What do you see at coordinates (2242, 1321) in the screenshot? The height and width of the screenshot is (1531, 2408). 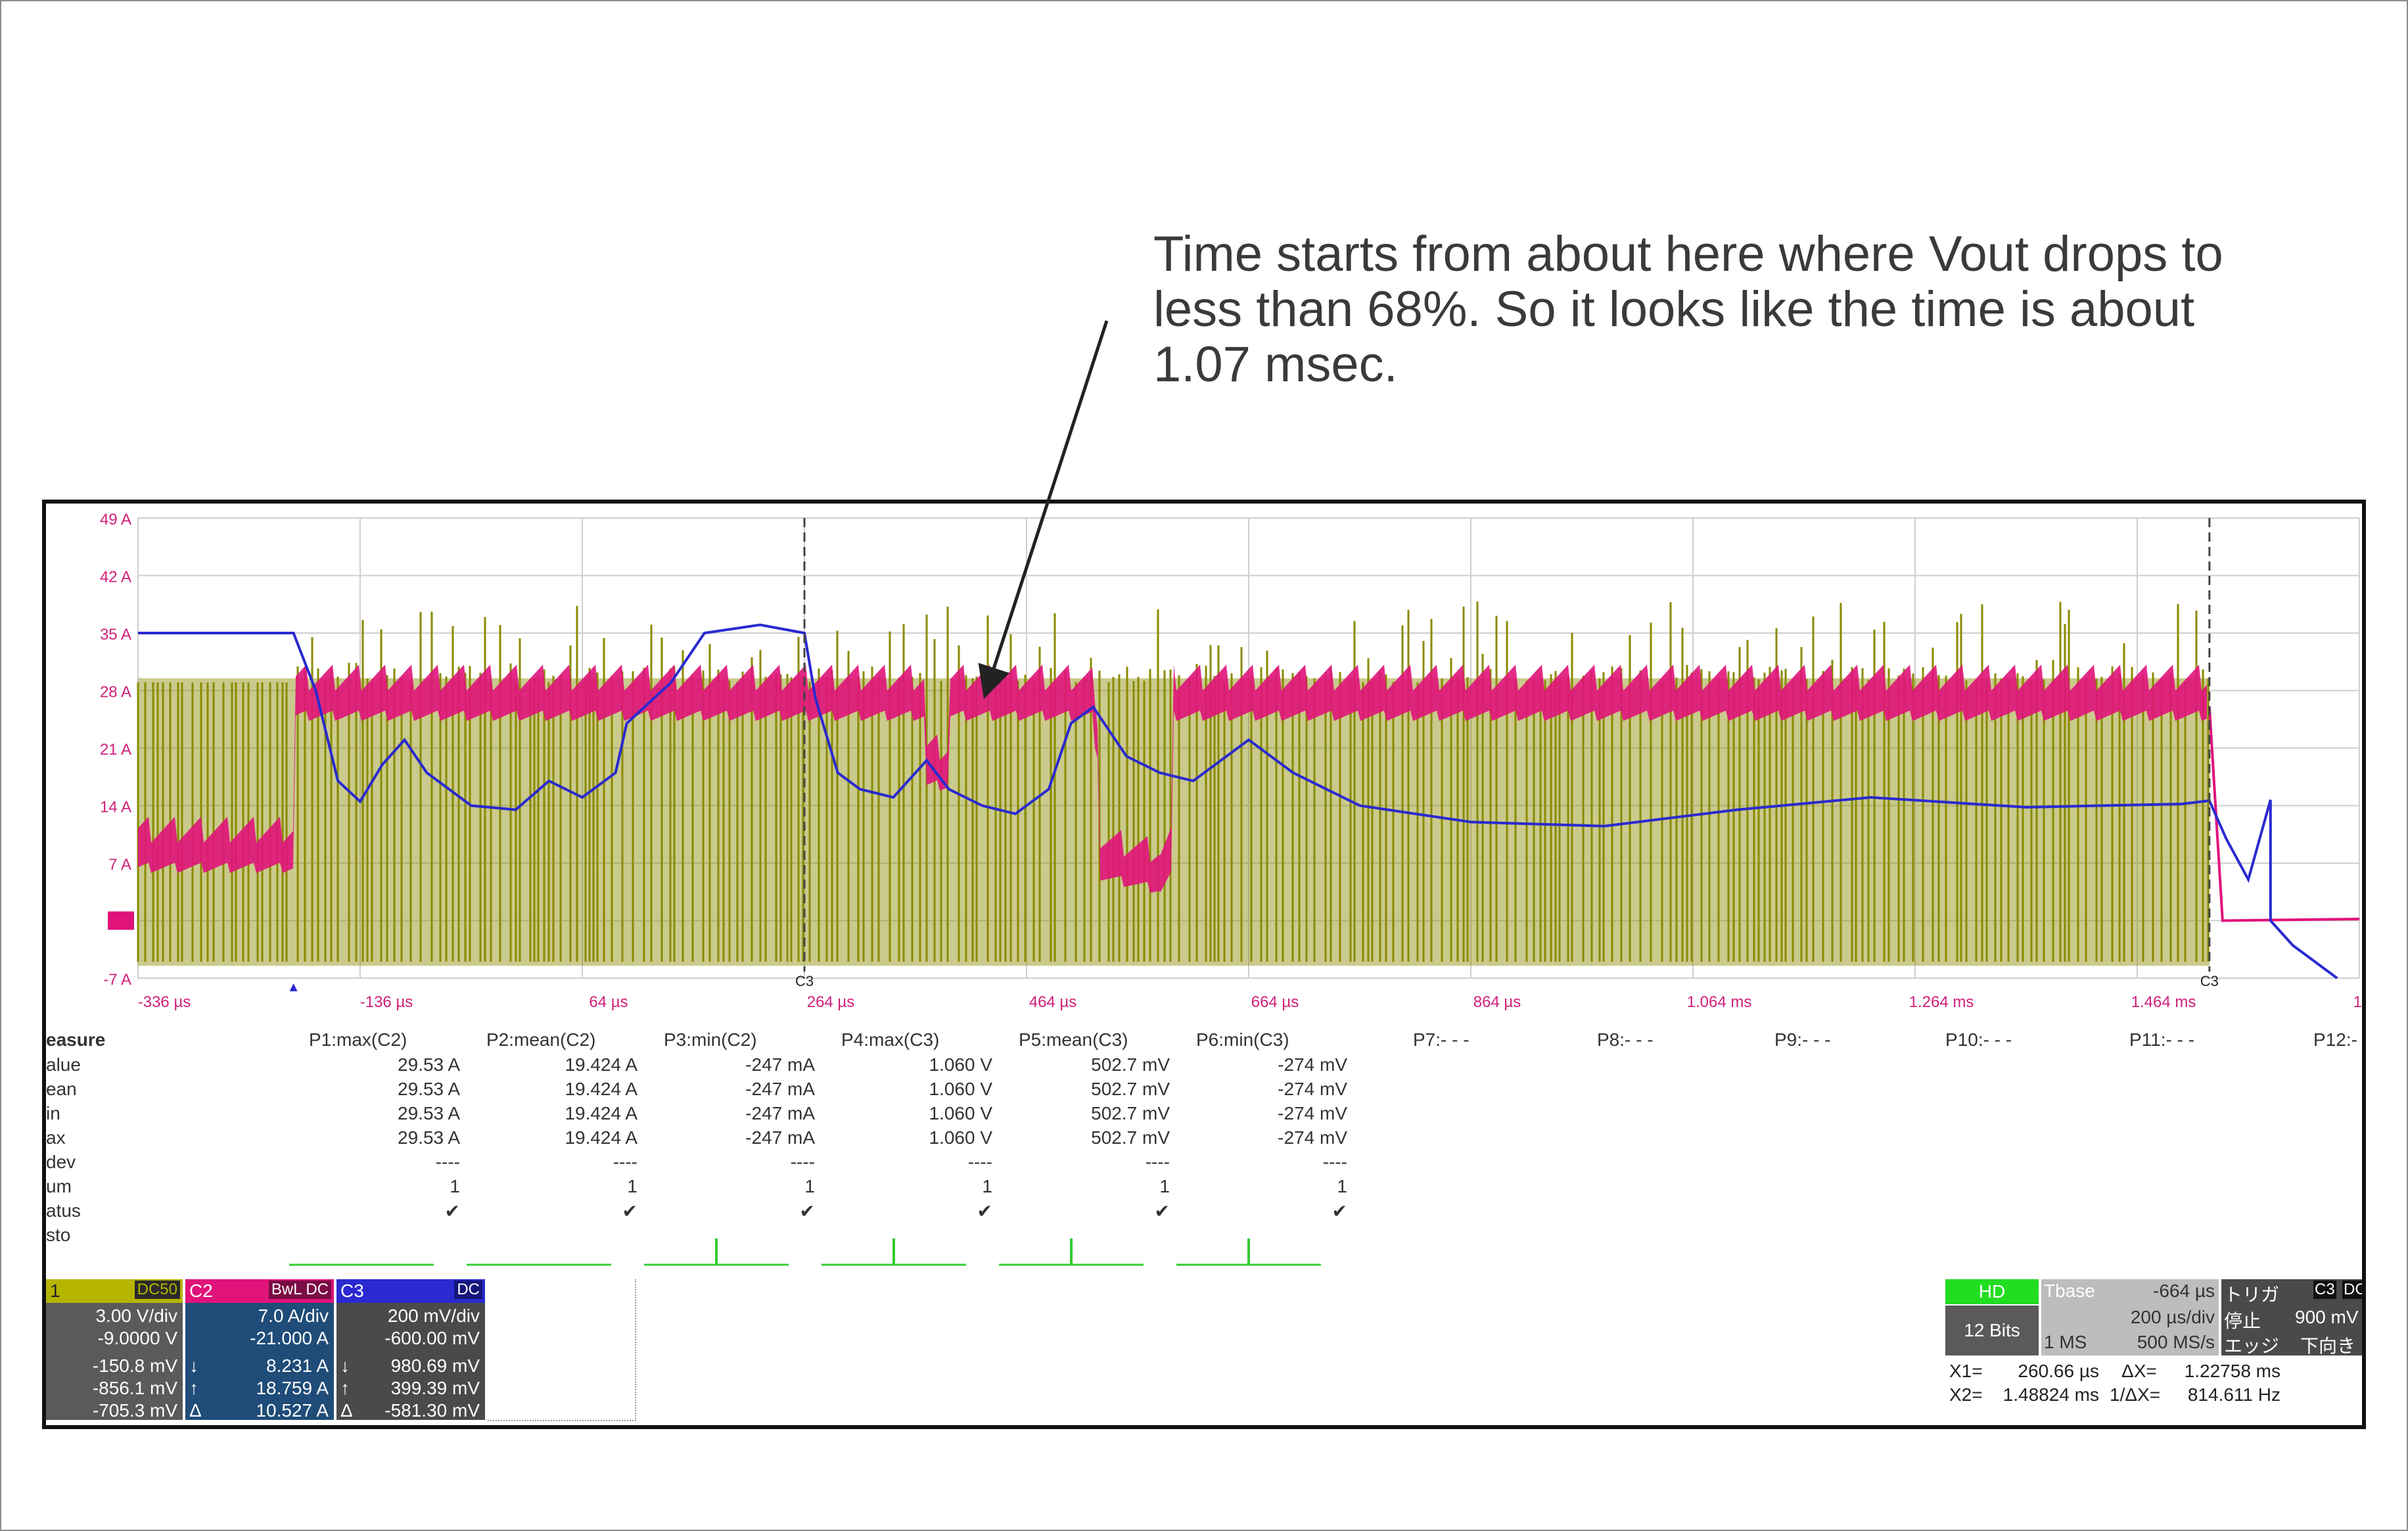 I see `trigger-mode: 停止` at bounding box center [2242, 1321].